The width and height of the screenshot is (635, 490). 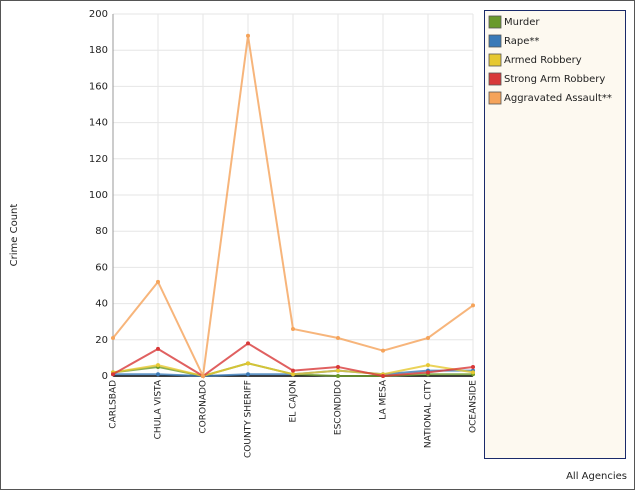 I want to click on x-tick-label: OCEANSIDE, so click(x=474, y=406).